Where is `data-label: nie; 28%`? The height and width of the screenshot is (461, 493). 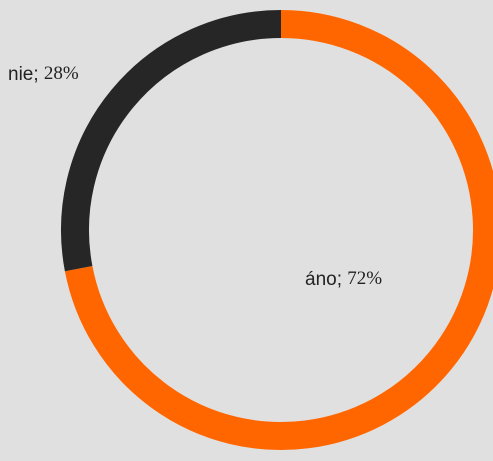
data-label: nie; 28% is located at coordinates (43, 74).